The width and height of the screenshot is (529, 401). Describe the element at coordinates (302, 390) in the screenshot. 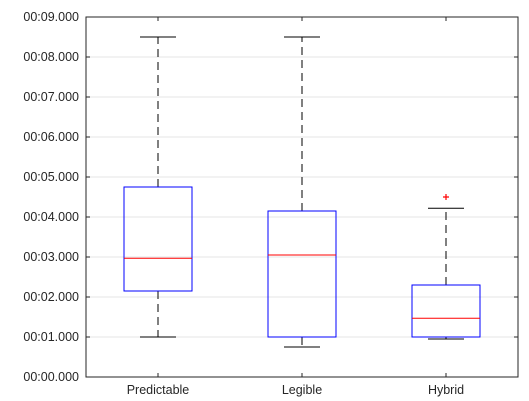

I see `x-tick-label: Legible` at that location.